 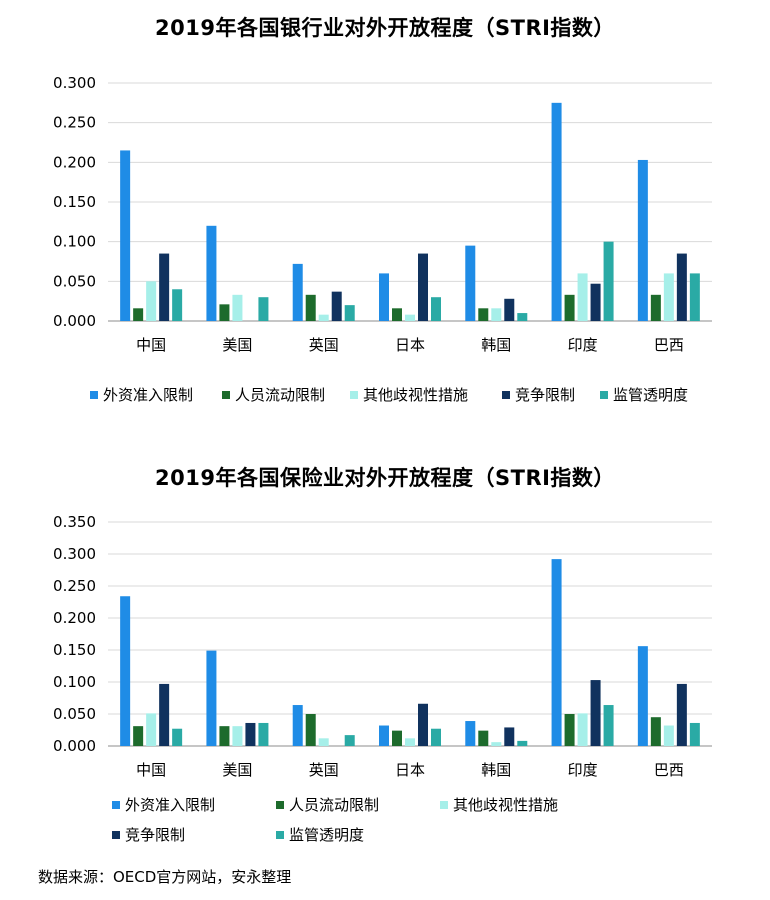 What do you see at coordinates (74, 522) in the screenshot?
I see `y-tick-label: 0.350` at bounding box center [74, 522].